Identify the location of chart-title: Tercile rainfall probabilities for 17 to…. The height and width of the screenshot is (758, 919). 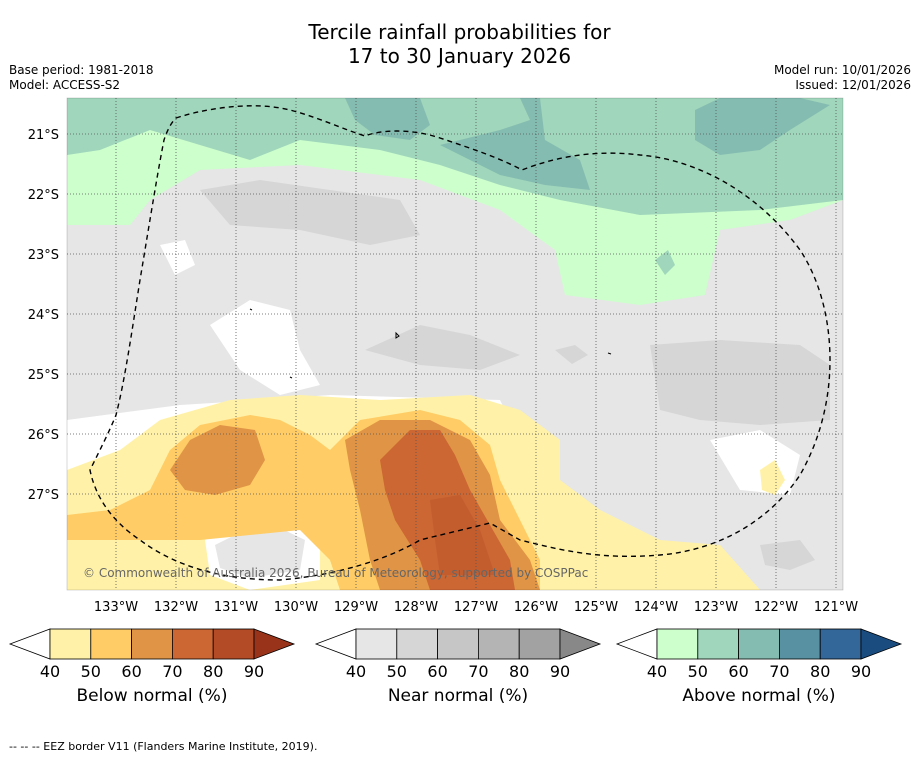
(459, 44).